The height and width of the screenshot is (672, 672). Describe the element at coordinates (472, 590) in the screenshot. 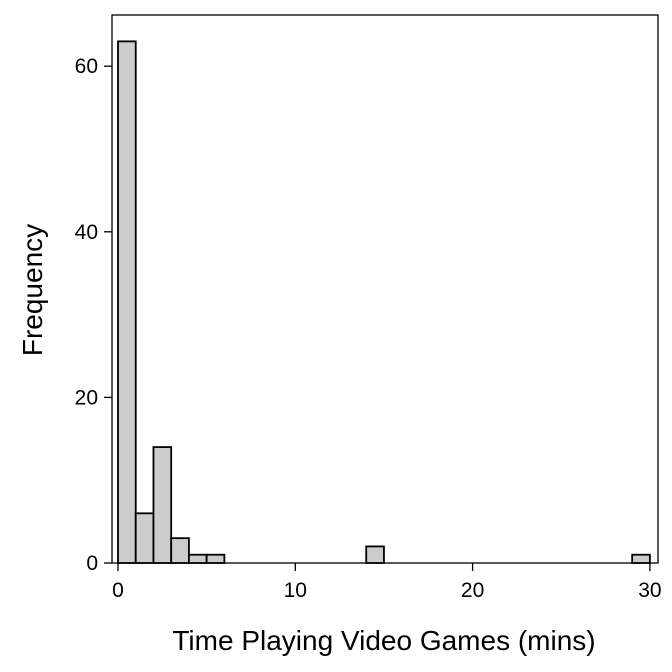

I see `x-tick-label: 20` at that location.